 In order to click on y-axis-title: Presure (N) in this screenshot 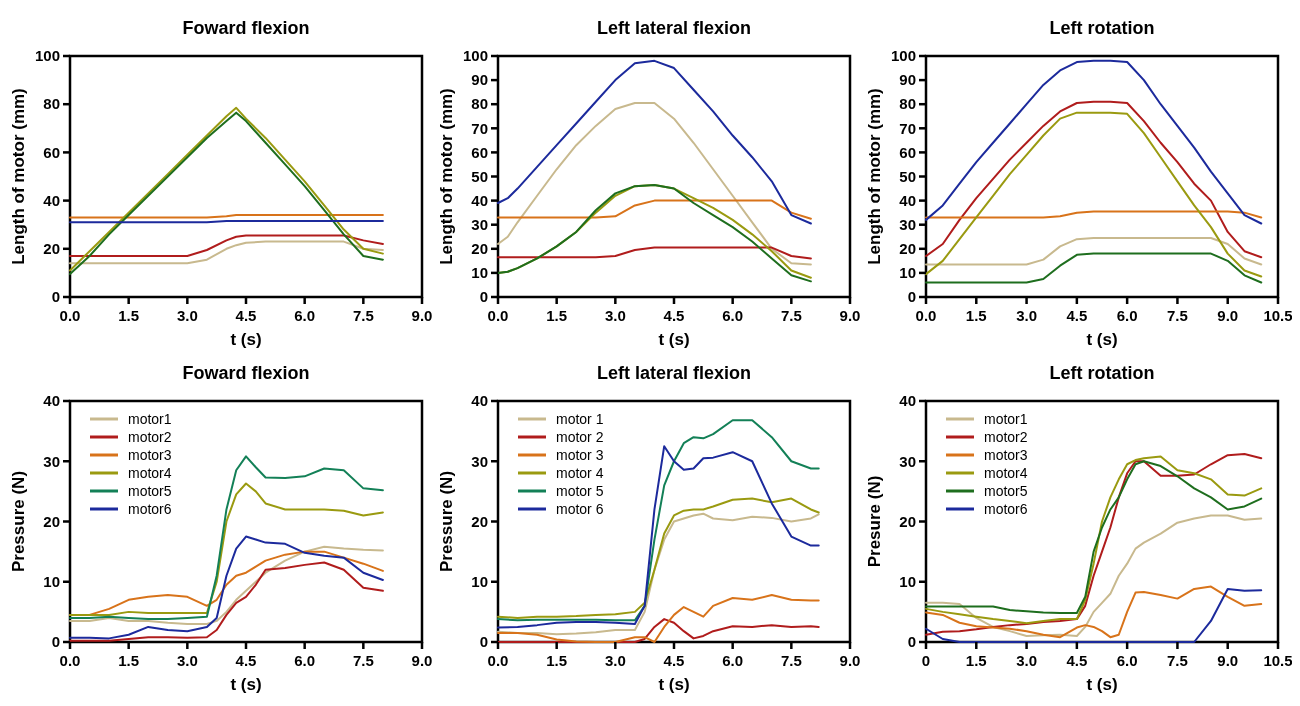, I will do `click(874, 521)`.